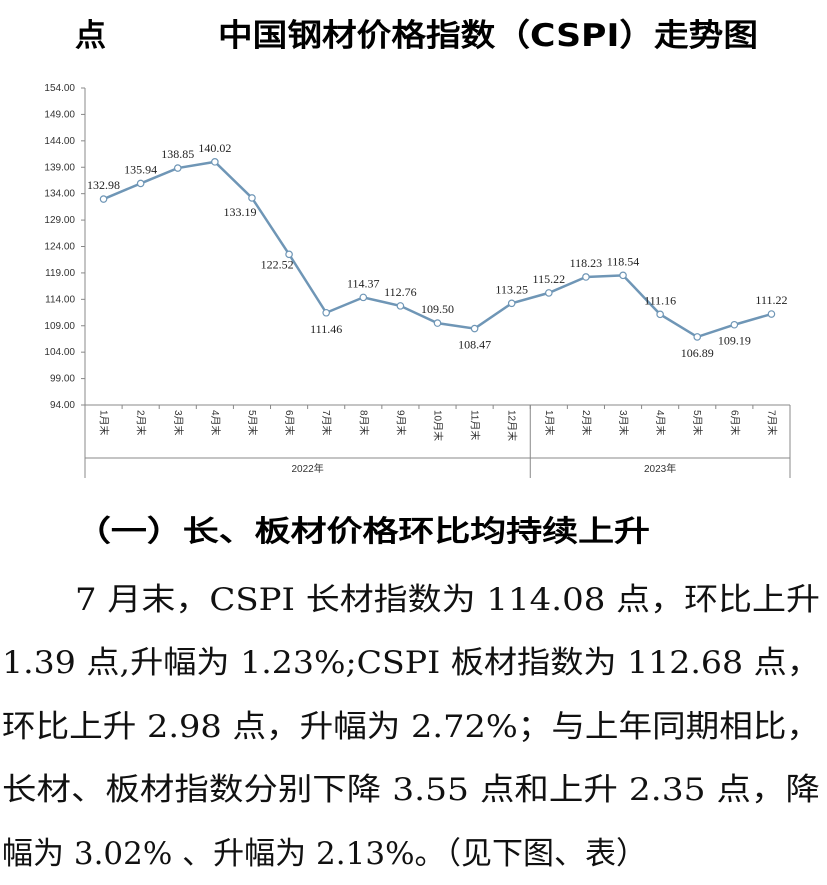 This screenshot has width=827, height=885. Describe the element at coordinates (363, 283) in the screenshot. I see `data-label: 114.37` at that location.